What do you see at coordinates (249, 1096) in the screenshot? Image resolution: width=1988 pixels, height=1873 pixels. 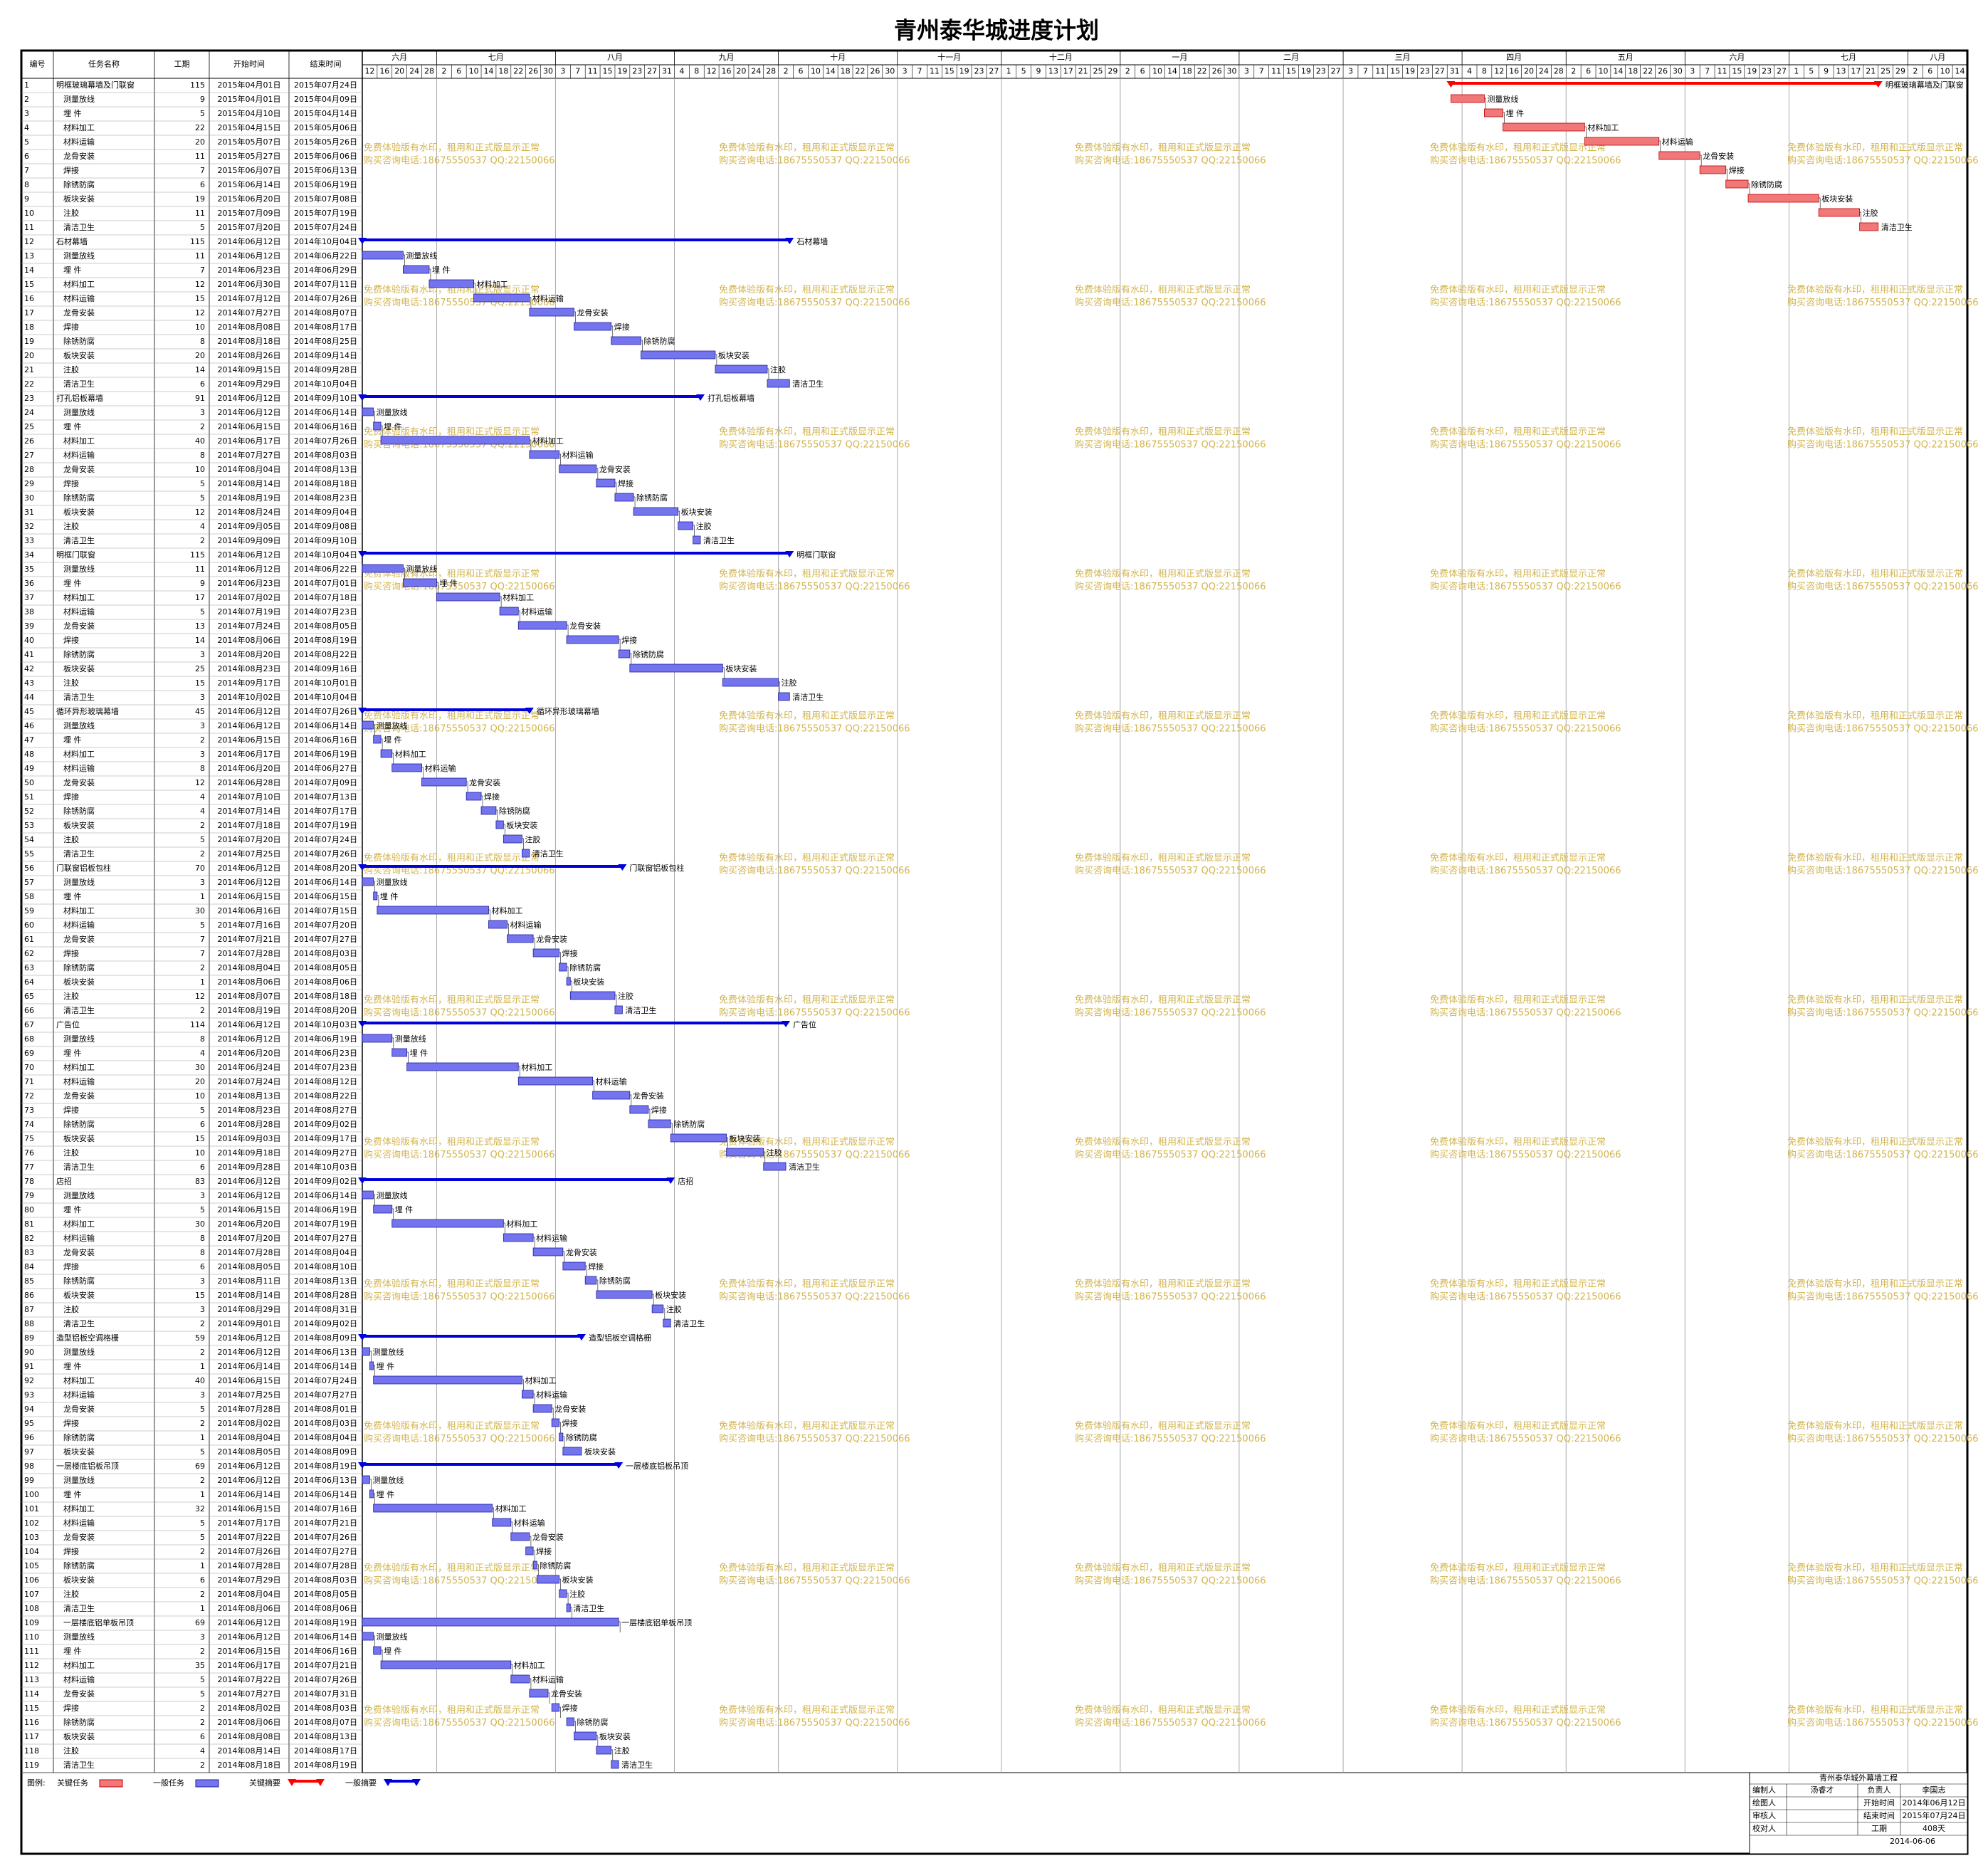 I see `task-start: 2014年08月13日` at bounding box center [249, 1096].